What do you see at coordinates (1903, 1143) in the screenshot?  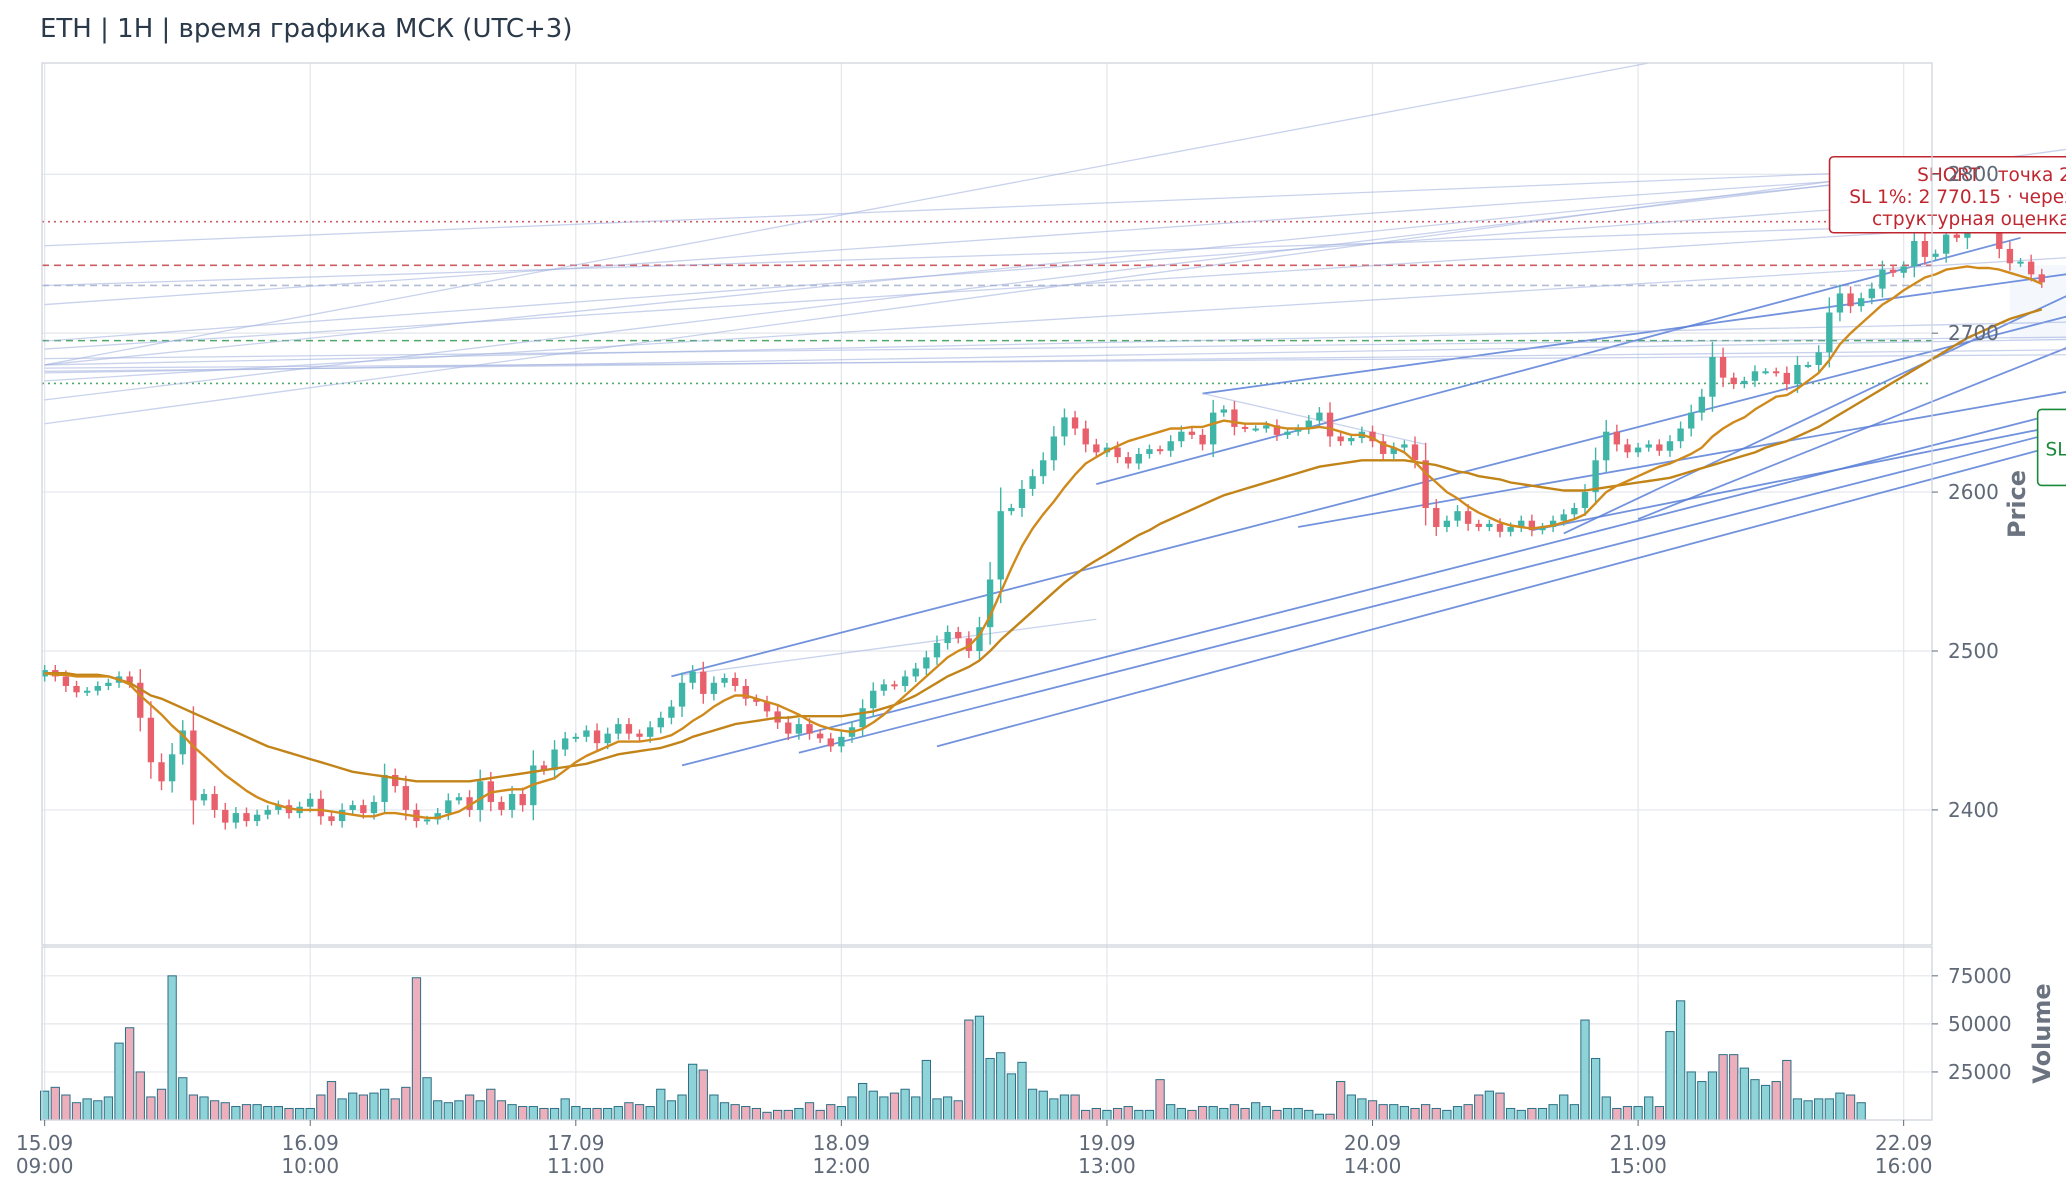 I see `x-tick-label-date: 22.09` at bounding box center [1903, 1143].